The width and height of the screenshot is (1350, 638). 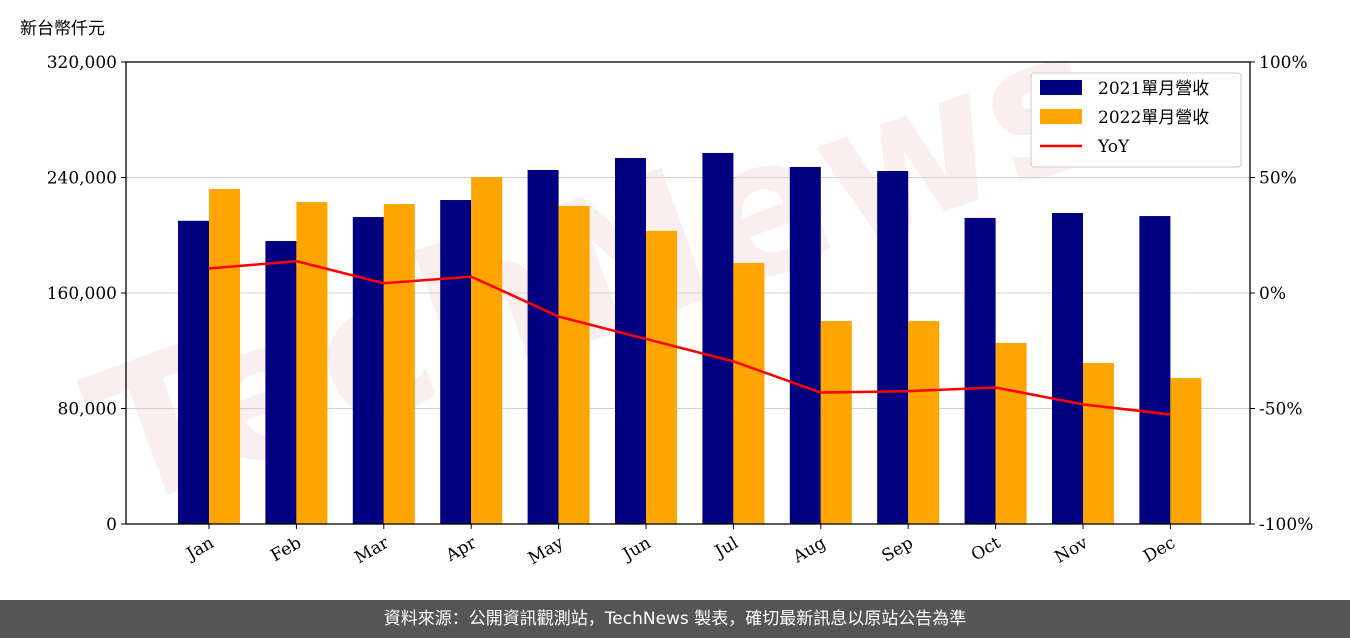 I want to click on legend-label: 2022單月營收, so click(x=1153, y=118).